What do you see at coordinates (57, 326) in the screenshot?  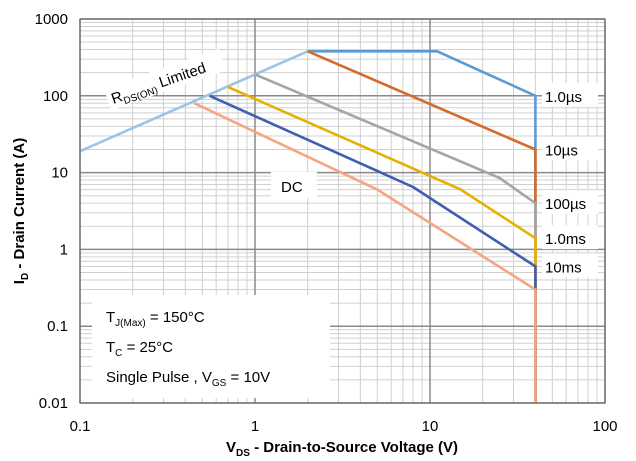 I see `y-tick-label: 0.1` at bounding box center [57, 326].